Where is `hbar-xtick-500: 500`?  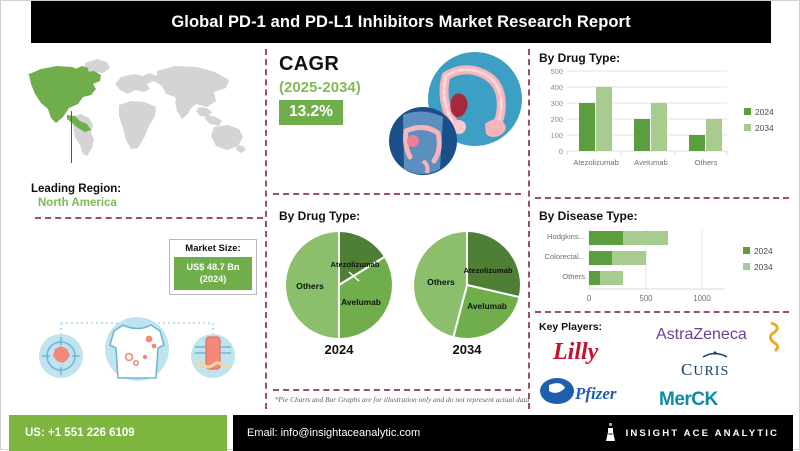 hbar-xtick-500: 500 is located at coordinates (646, 298).